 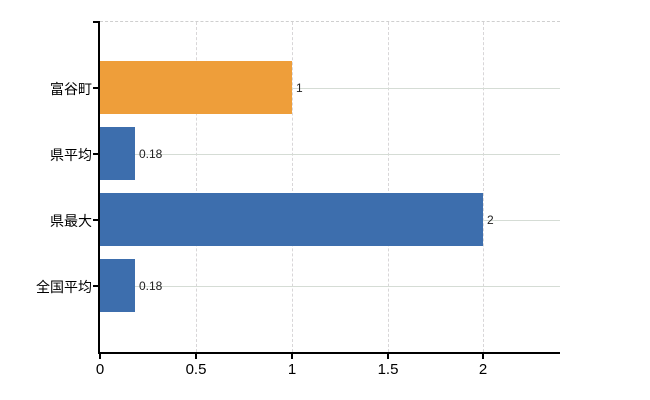 What do you see at coordinates (388, 369) in the screenshot?
I see `x-tick-label: 1.5` at bounding box center [388, 369].